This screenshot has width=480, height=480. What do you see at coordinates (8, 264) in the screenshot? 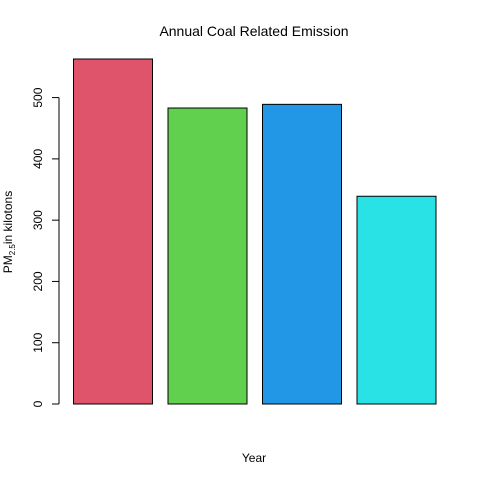
I see `y-axis-label-main: PM` at bounding box center [8, 264].